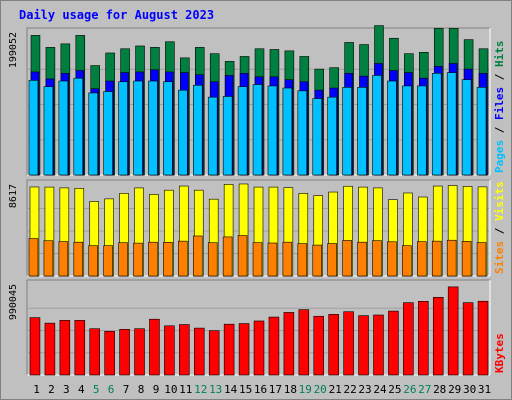 The height and width of the screenshot is (400, 512). Describe the element at coordinates (424, 389) in the screenshot. I see `x-tick-day-27: 27` at that location.